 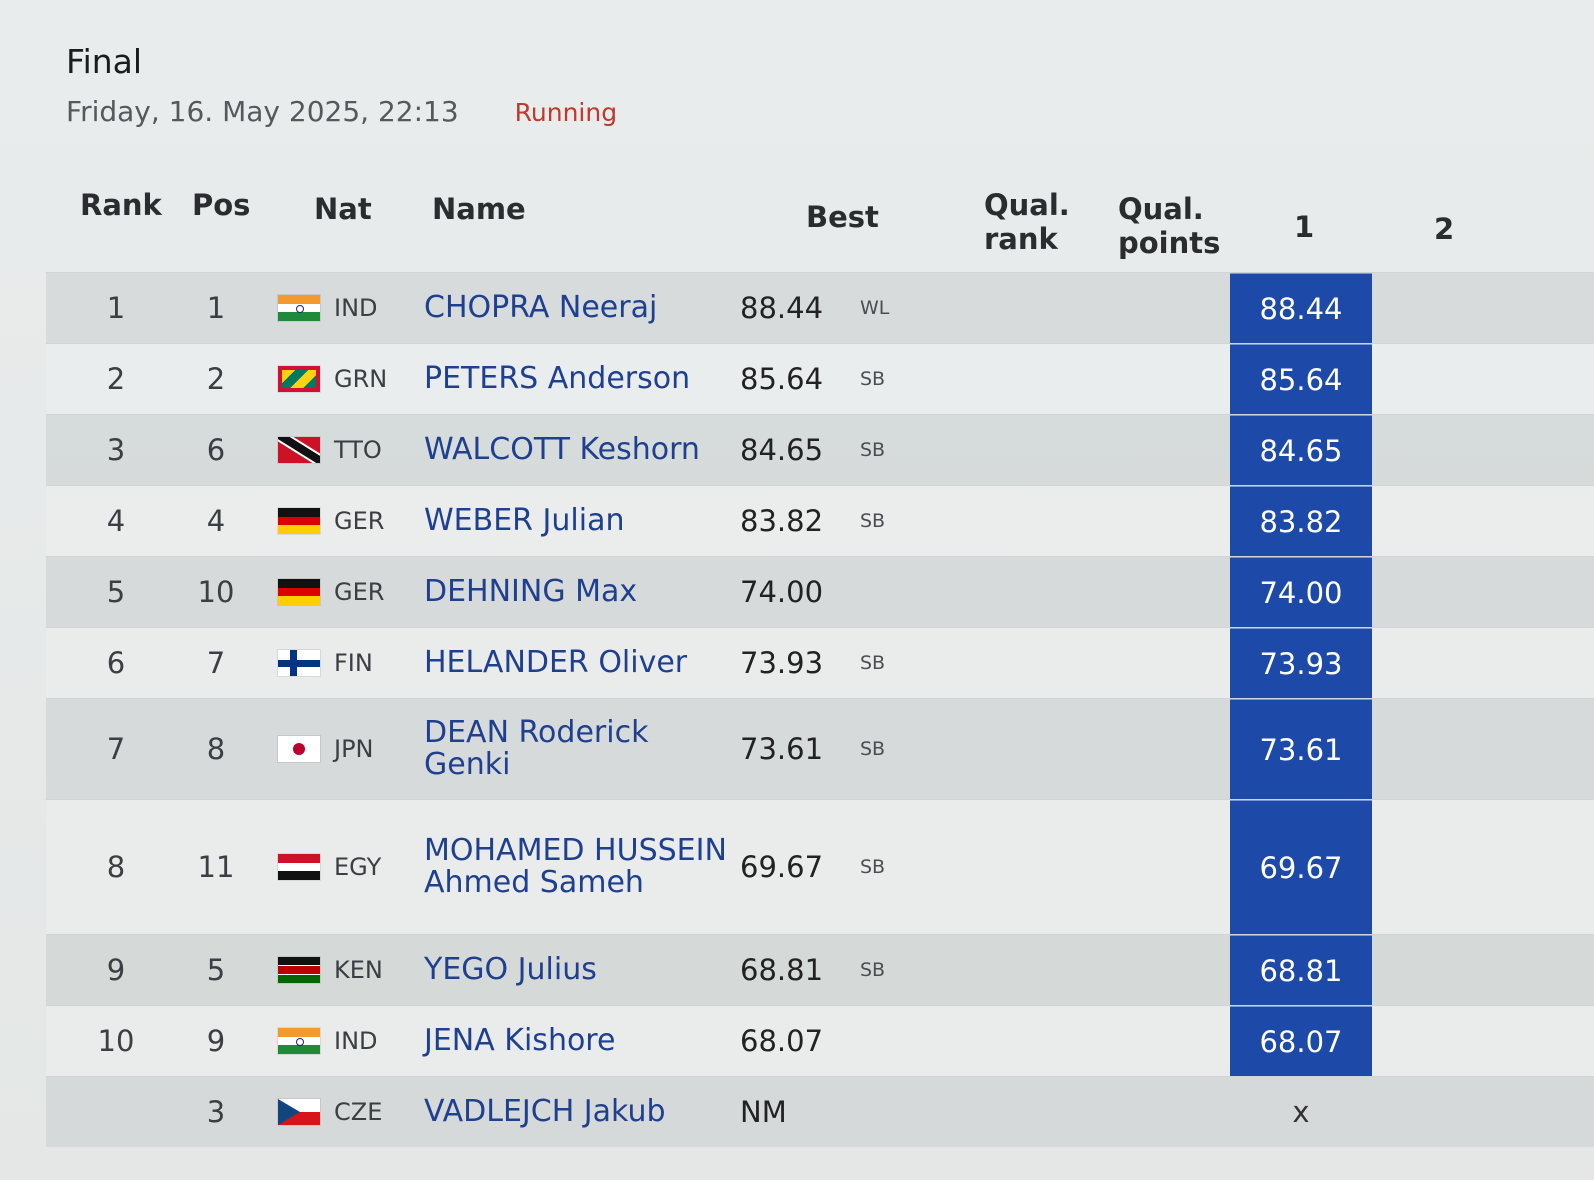 What do you see at coordinates (820, 379) in the screenshot?
I see `table-row: 2 2 GRN PETERS Anderson 85.64 SB 85.64` at bounding box center [820, 379].